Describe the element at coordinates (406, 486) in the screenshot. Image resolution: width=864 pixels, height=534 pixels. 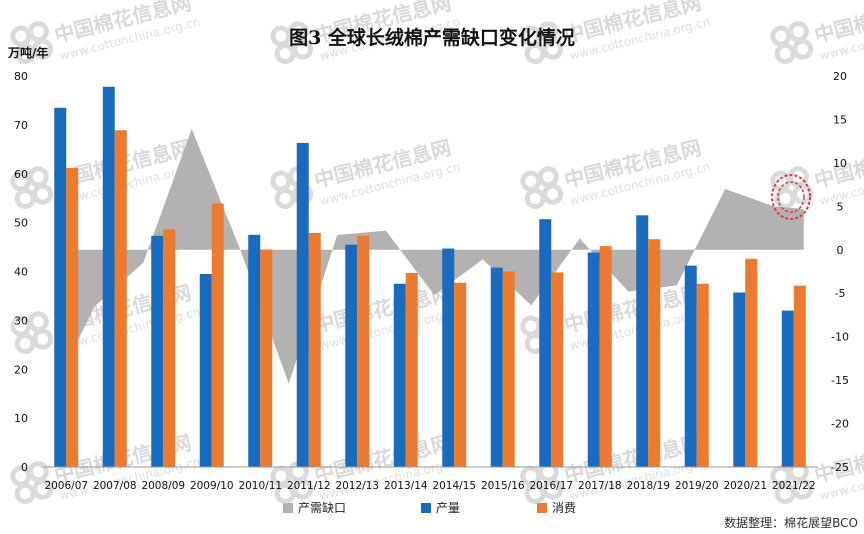
I see `category-label: 2013/14` at that location.